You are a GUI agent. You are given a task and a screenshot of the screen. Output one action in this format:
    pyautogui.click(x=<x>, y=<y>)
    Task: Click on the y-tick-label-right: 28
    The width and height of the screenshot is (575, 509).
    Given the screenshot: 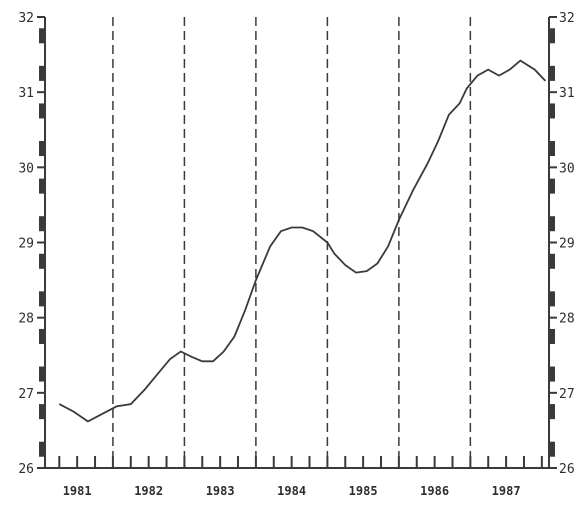 What is the action you would take?
    pyautogui.click(x=567, y=319)
    